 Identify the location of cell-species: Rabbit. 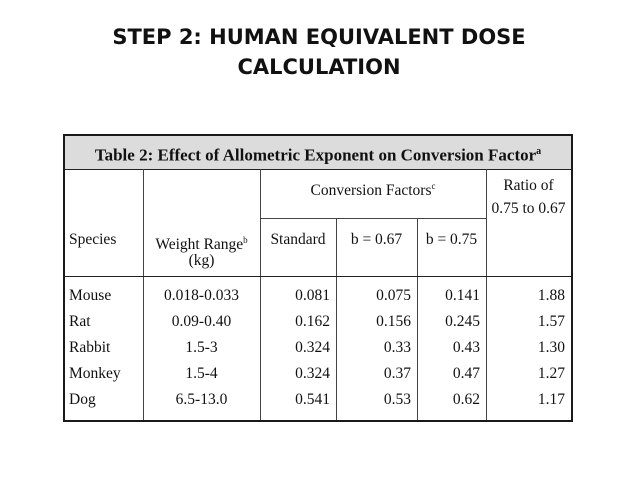
(90, 347).